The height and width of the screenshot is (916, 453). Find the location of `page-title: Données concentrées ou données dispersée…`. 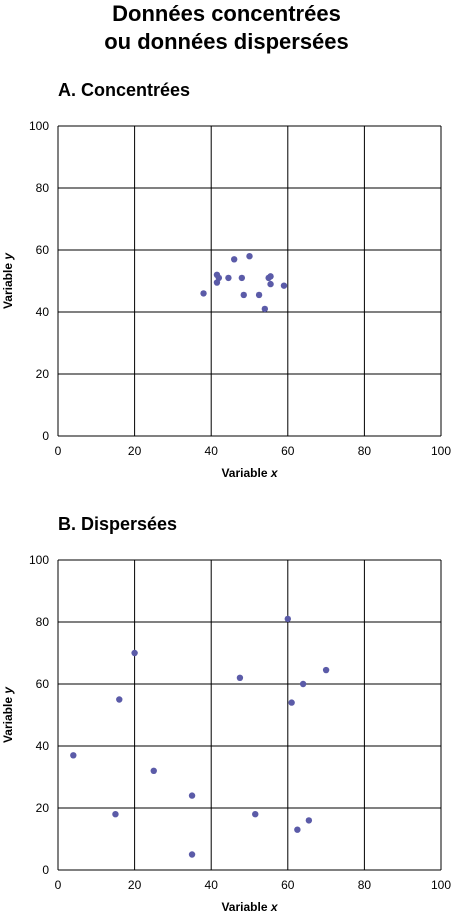

page-title: Données concentrées ou données dispersée… is located at coordinates (226, 28).